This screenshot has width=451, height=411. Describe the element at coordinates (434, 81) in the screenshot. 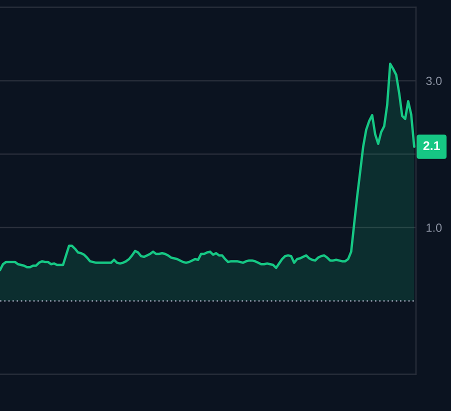

I see `y-tick-label: 3.0` at that location.